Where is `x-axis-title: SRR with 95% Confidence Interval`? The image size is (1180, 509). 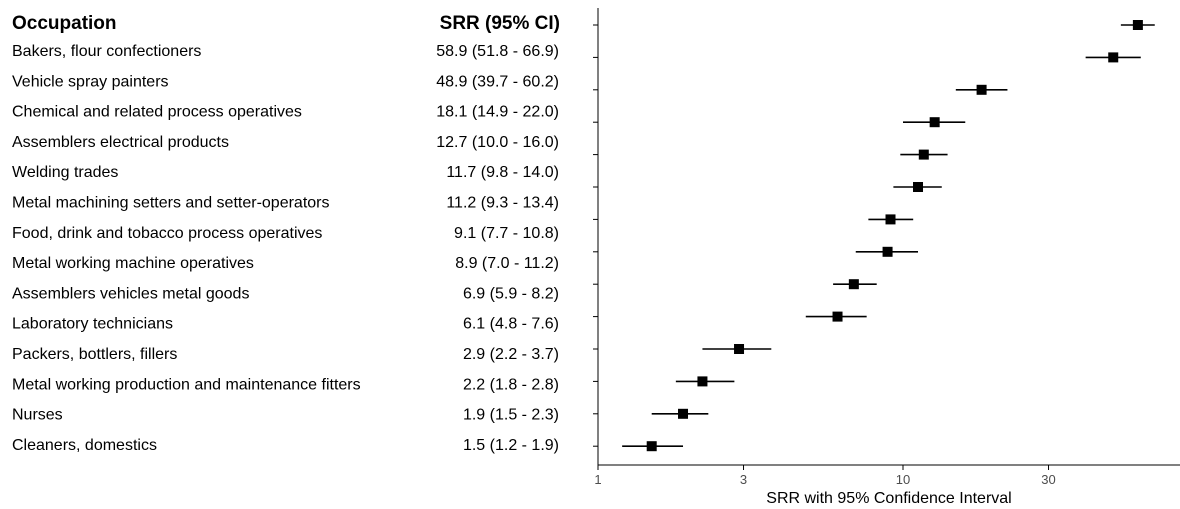
x-axis-title: SRR with 95% Confidence Interval is located at coordinates (888, 498).